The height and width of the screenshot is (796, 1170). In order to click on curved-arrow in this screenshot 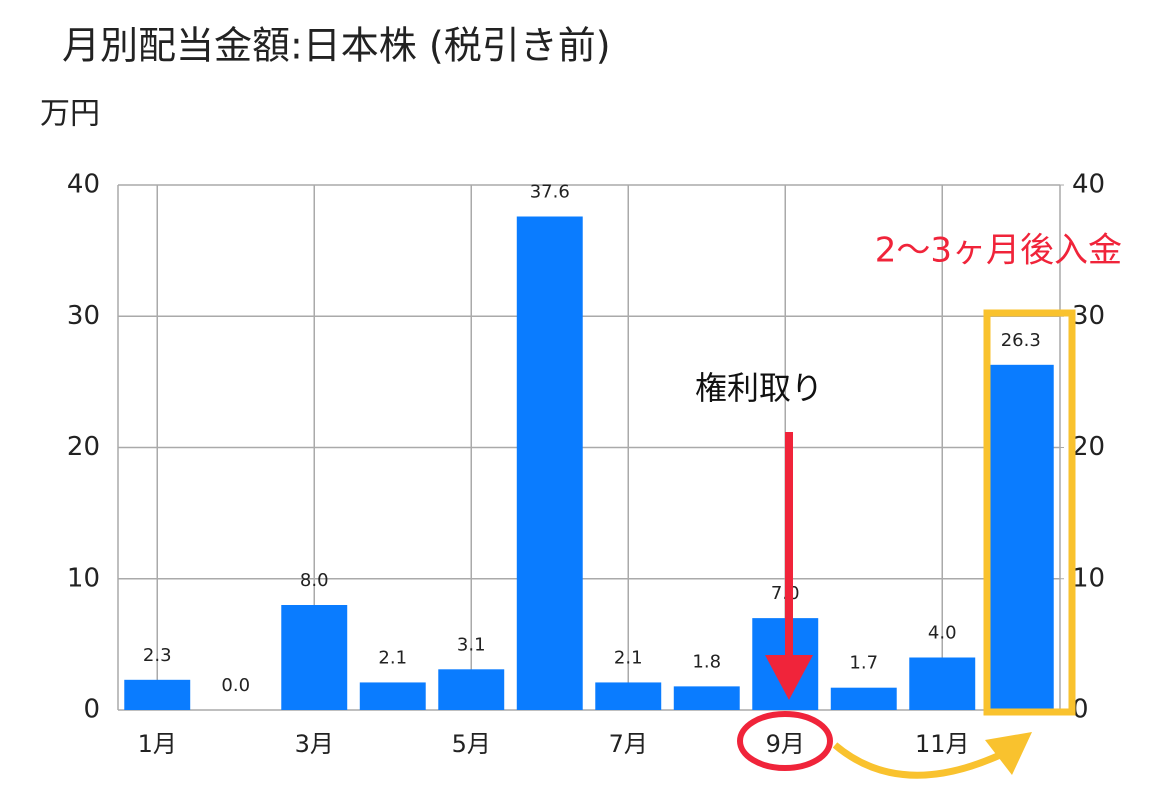, I will do `click(917, 760)`.